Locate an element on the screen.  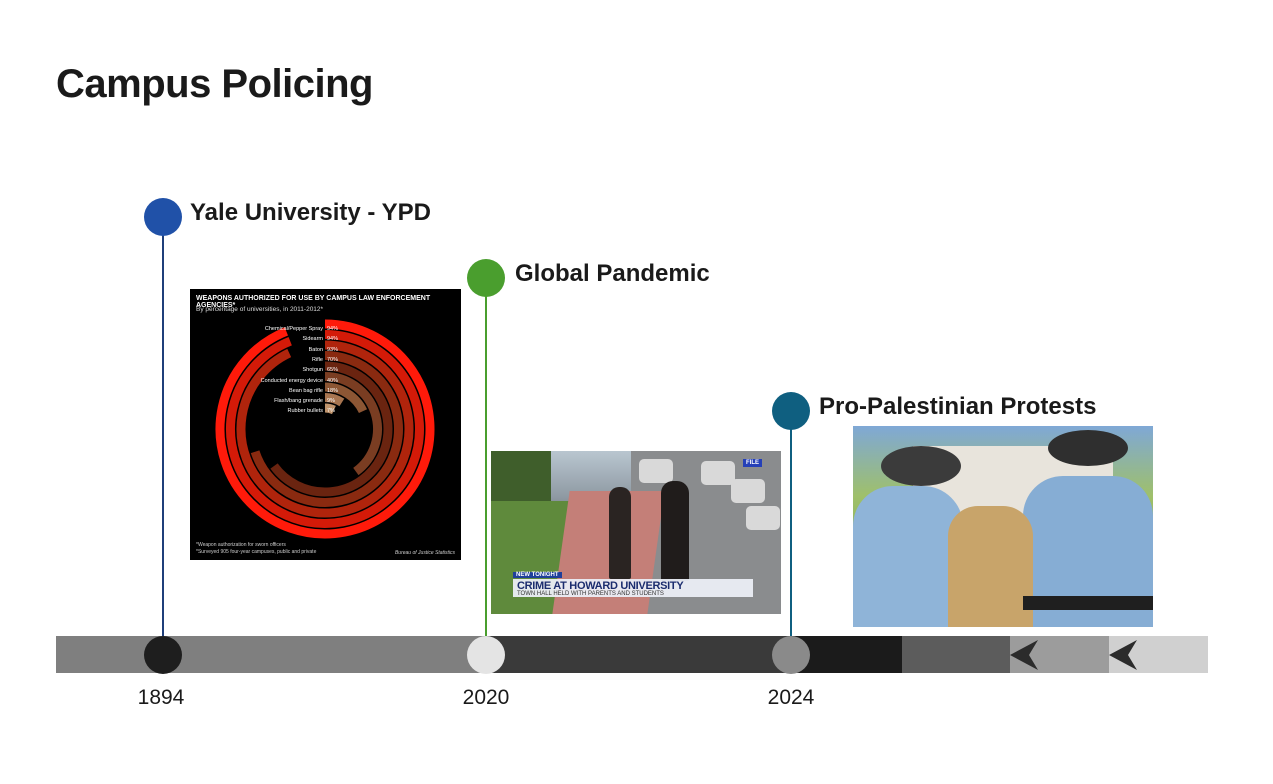
timeline-node-2024 is located at coordinates (791, 655).